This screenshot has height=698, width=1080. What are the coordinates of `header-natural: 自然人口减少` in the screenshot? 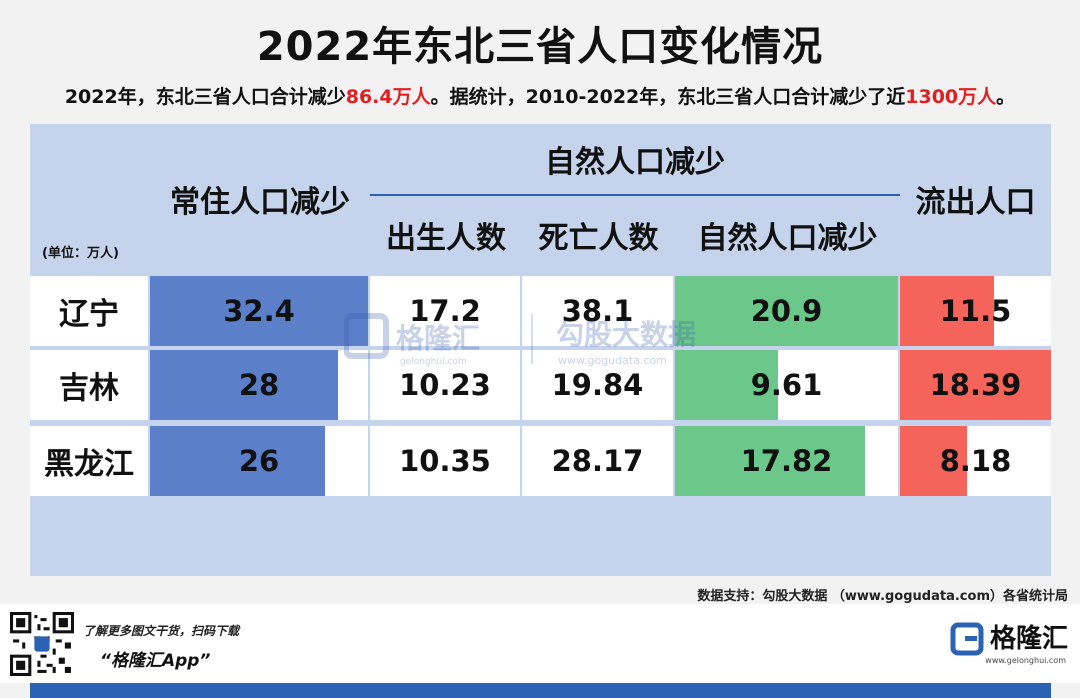 It's located at (787, 238).